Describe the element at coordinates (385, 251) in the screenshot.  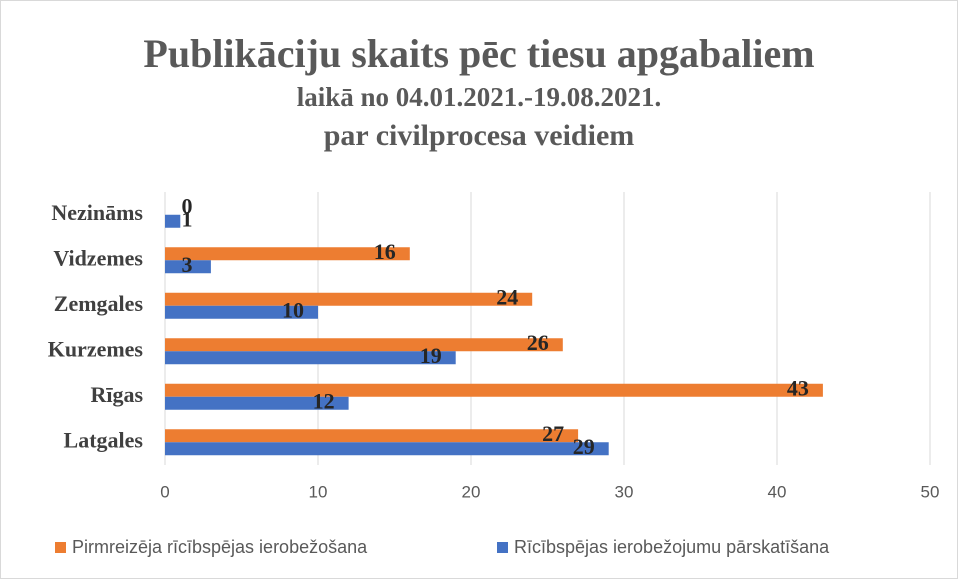
I see `data-label: 16` at that location.